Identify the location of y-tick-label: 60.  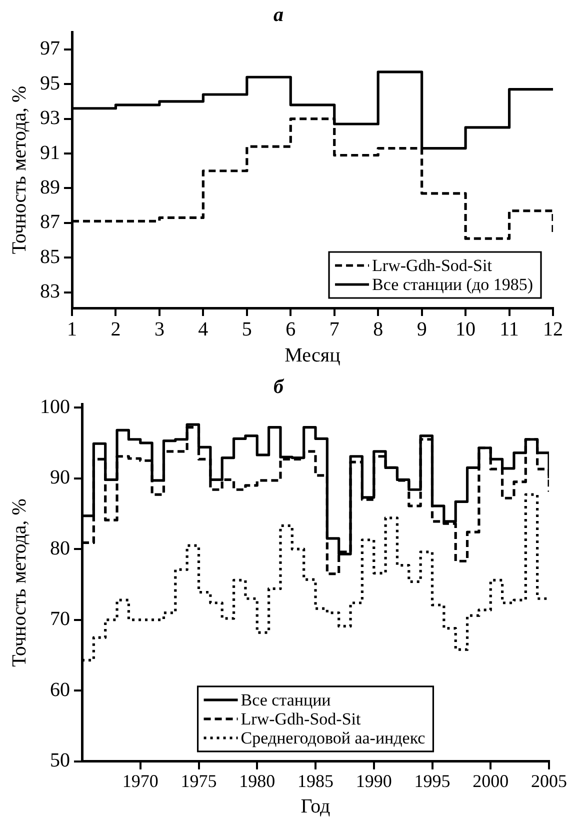
(60, 689).